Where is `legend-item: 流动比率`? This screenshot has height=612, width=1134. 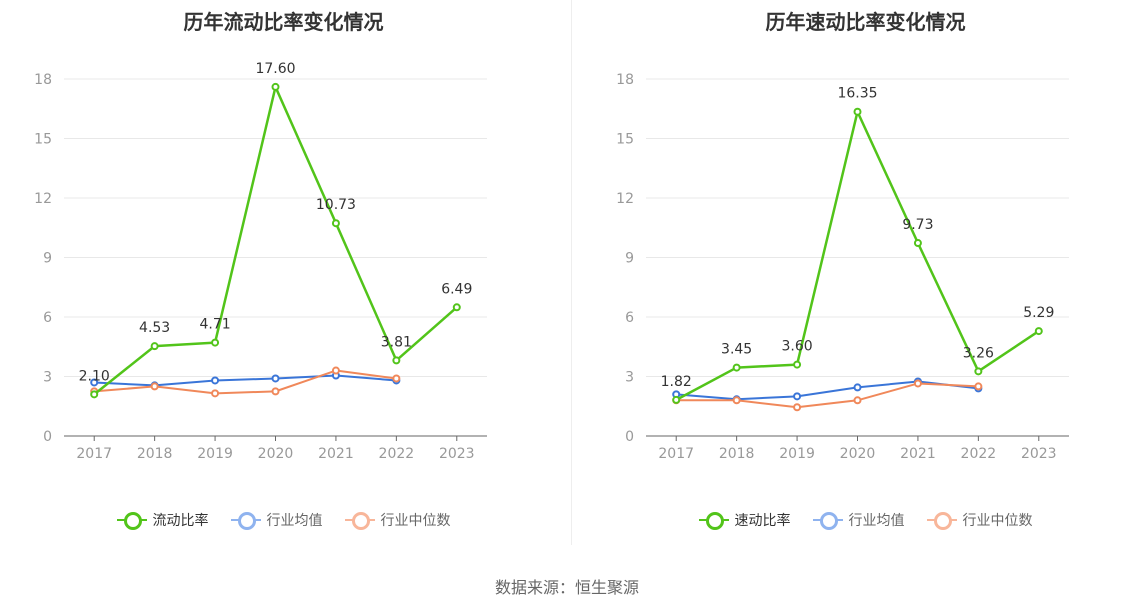 legend-item: 流动比率 is located at coordinates (162, 520).